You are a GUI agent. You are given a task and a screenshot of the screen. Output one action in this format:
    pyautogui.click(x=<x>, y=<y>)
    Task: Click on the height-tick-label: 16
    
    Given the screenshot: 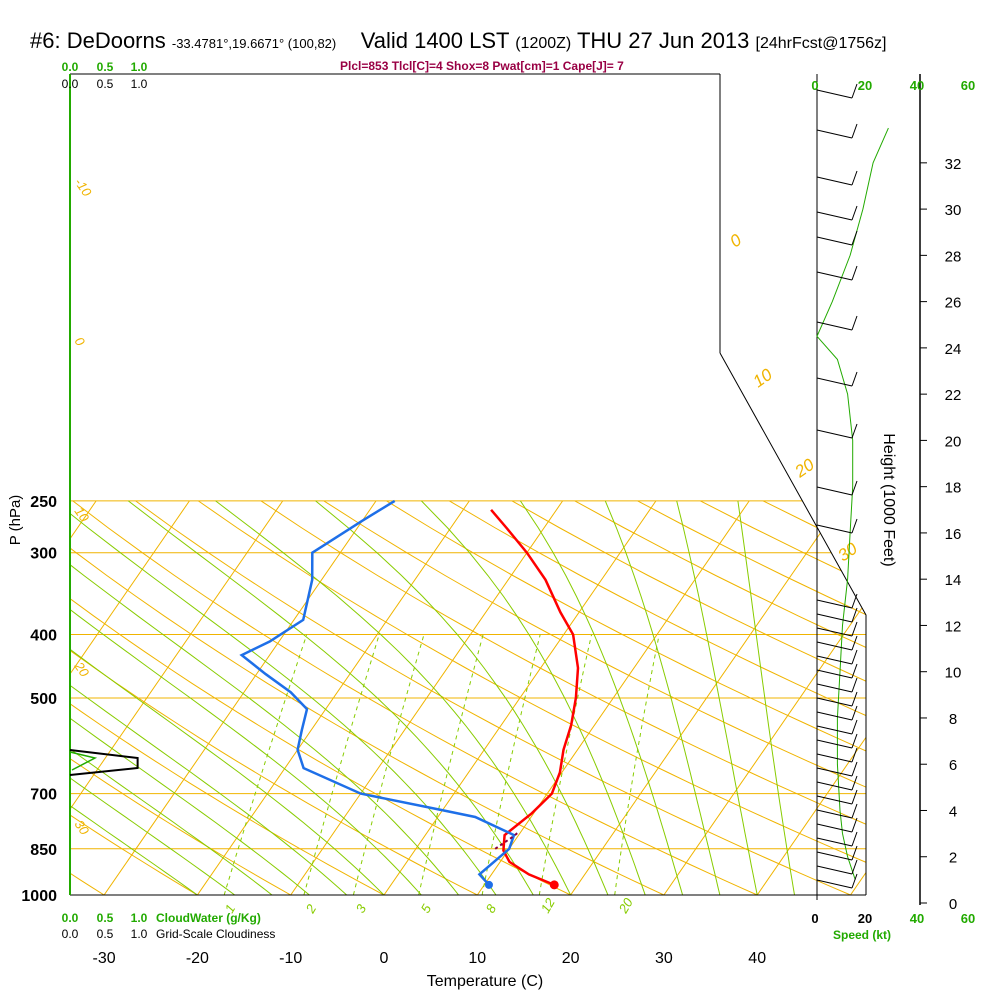 What is the action you would take?
    pyautogui.click(x=953, y=534)
    